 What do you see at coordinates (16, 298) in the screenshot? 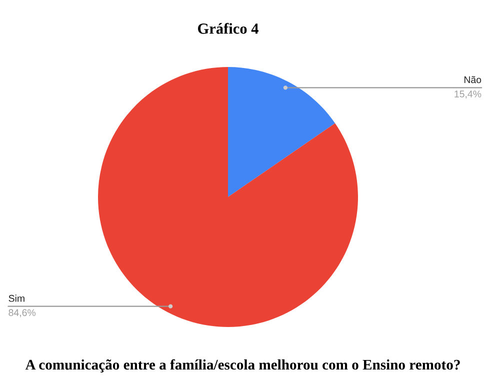
I see `slice-label: Sim` at bounding box center [16, 298].